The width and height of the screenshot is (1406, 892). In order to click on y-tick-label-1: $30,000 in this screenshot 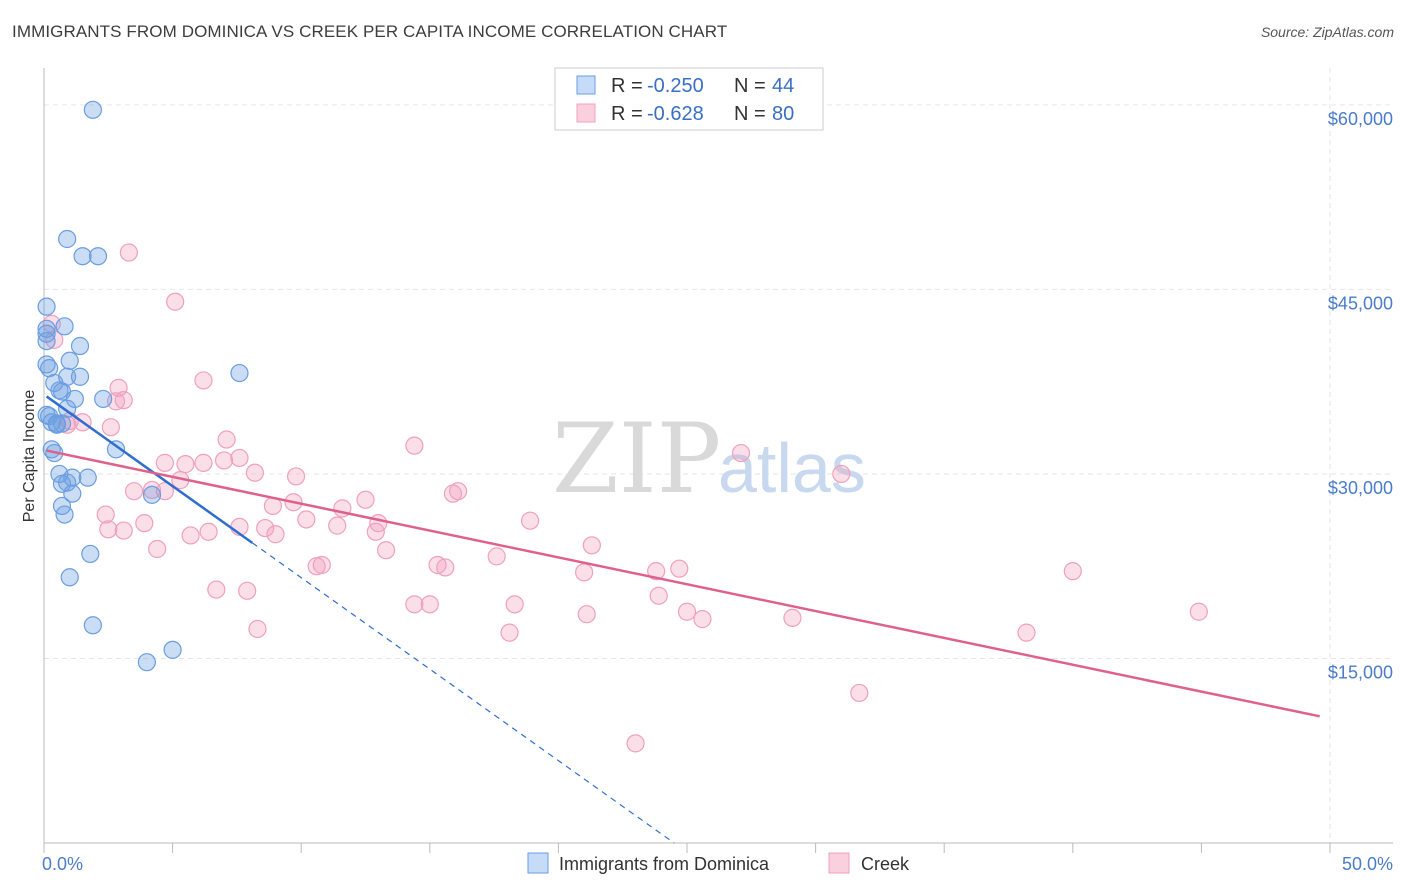, I will do `click(1360, 488)`.